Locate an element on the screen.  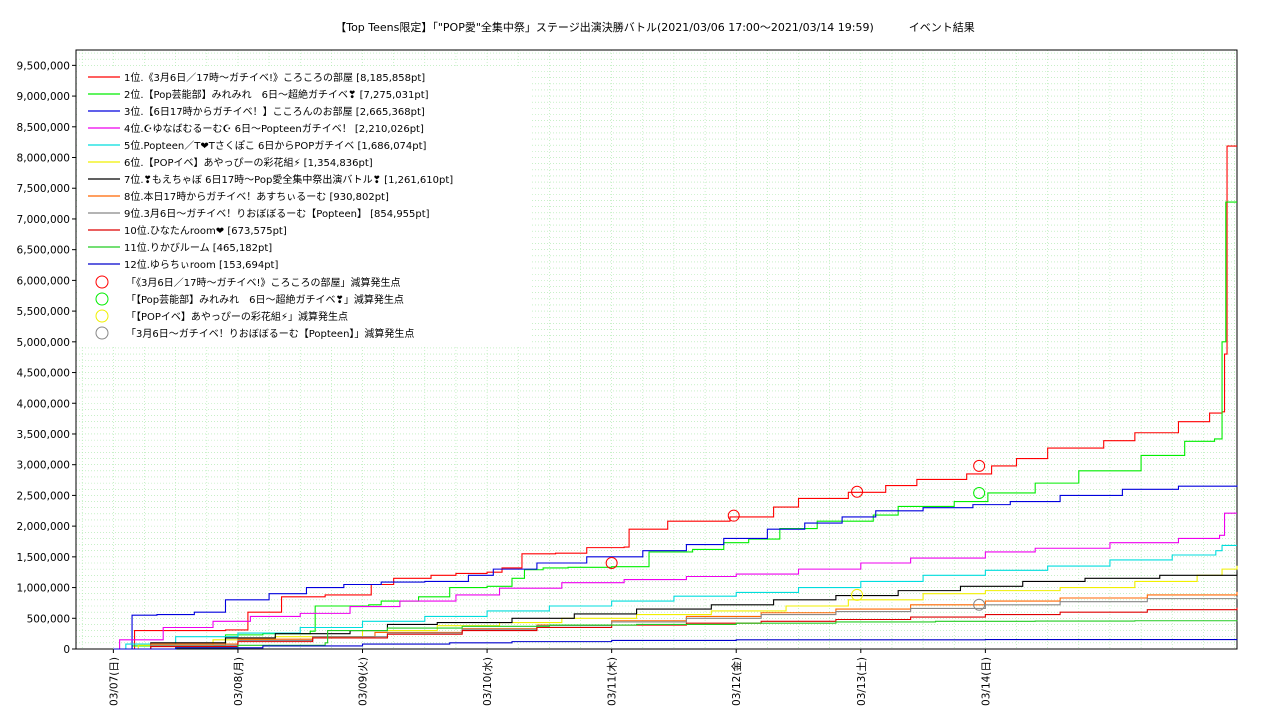
y-tick-label: 9,000,000 is located at coordinates (43, 97).